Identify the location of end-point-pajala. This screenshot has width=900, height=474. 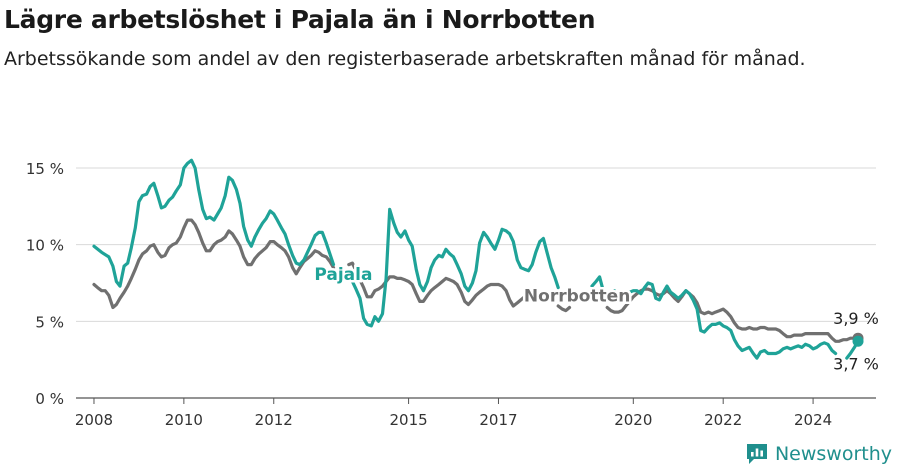
(858, 341).